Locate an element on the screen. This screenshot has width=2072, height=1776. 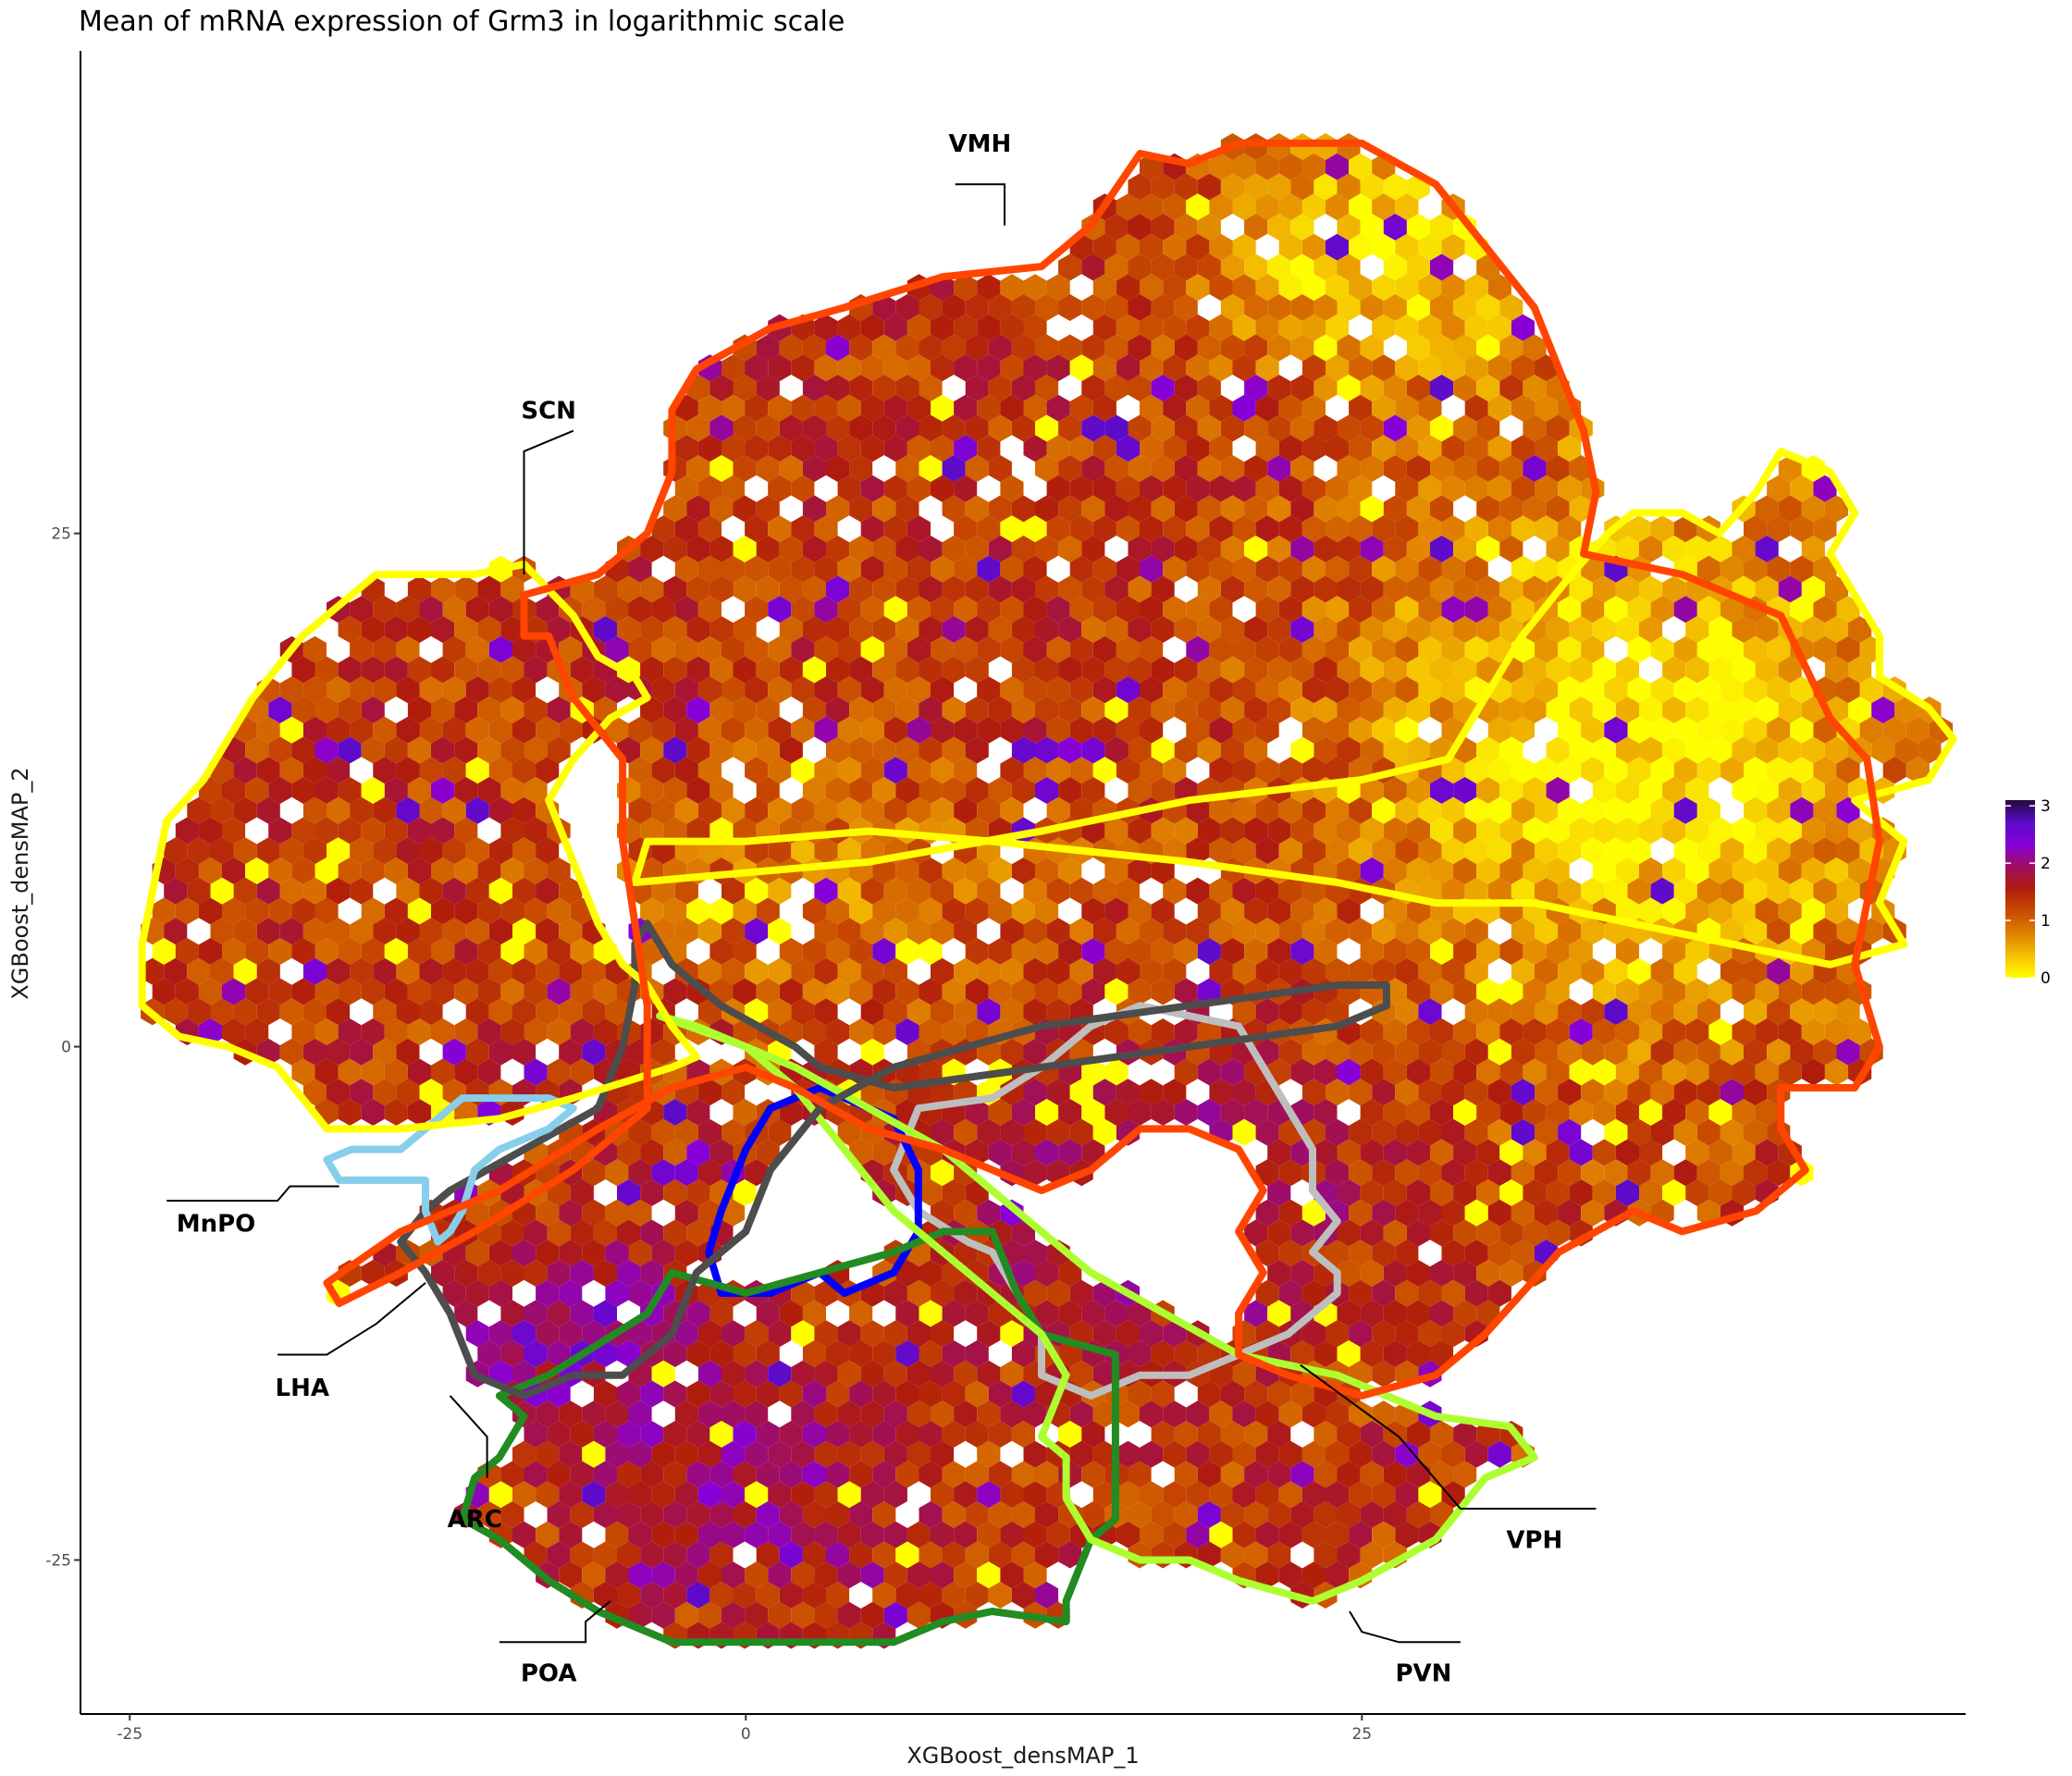
vmh-label: VMH is located at coordinates (980, 144).